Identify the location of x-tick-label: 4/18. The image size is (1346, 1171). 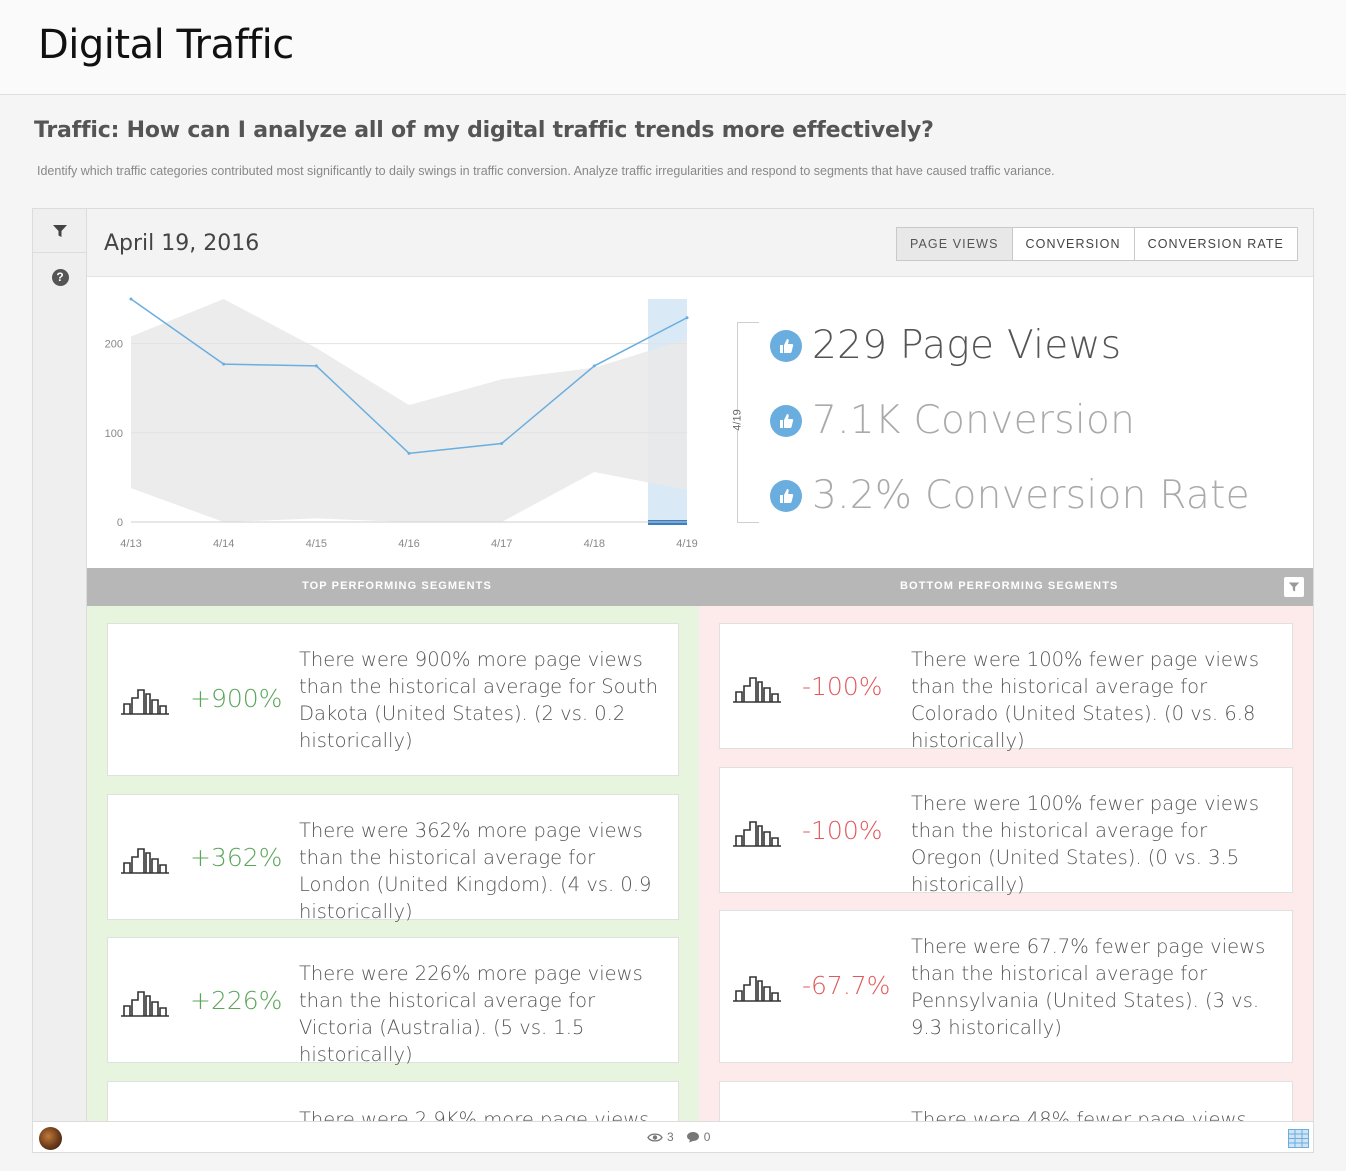
(594, 544).